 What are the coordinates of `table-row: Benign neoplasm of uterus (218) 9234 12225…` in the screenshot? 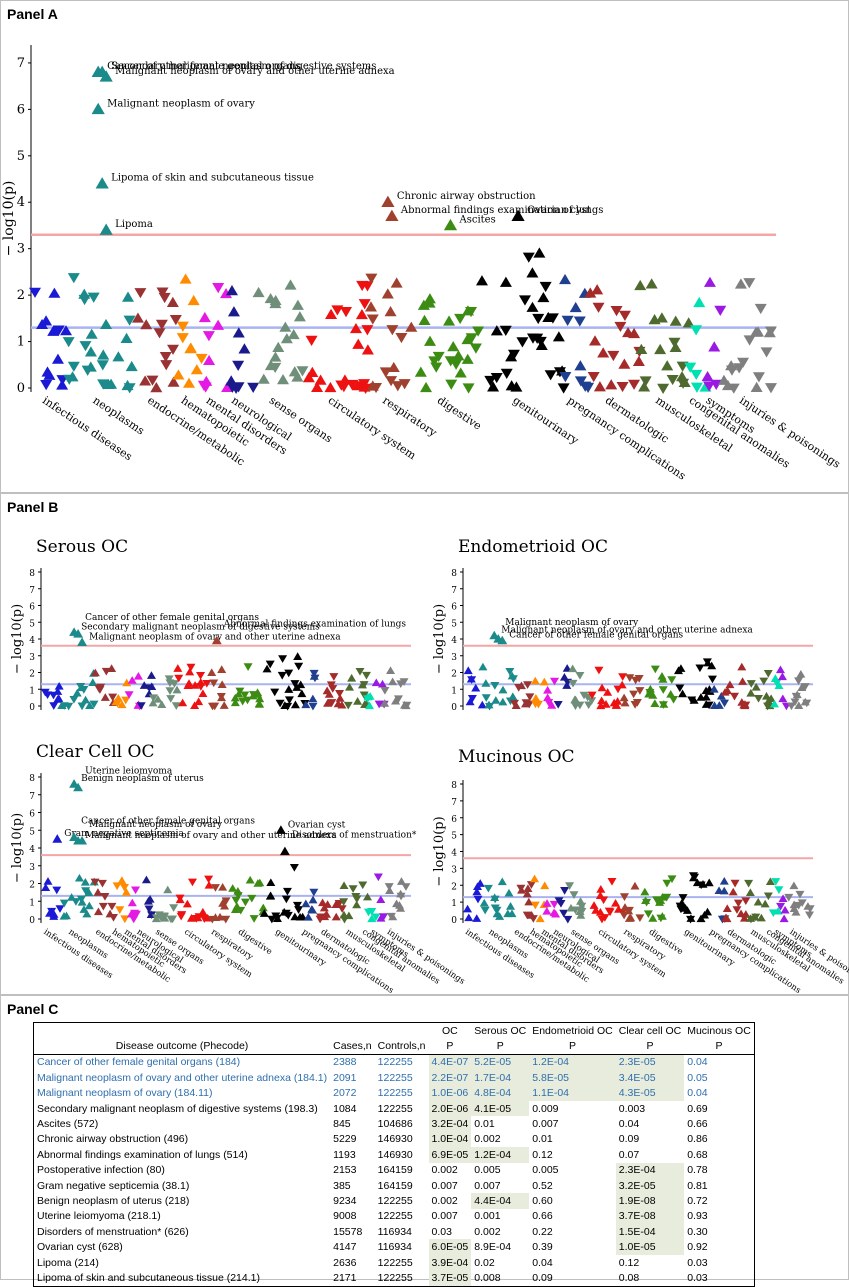 It's located at (394, 1201).